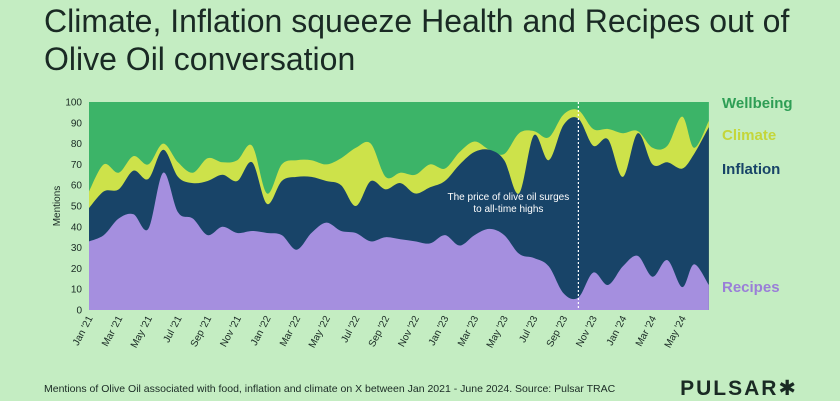 This screenshot has height=401, width=840. Describe the element at coordinates (77, 269) in the screenshot. I see `y-tick-label: 20` at that location.